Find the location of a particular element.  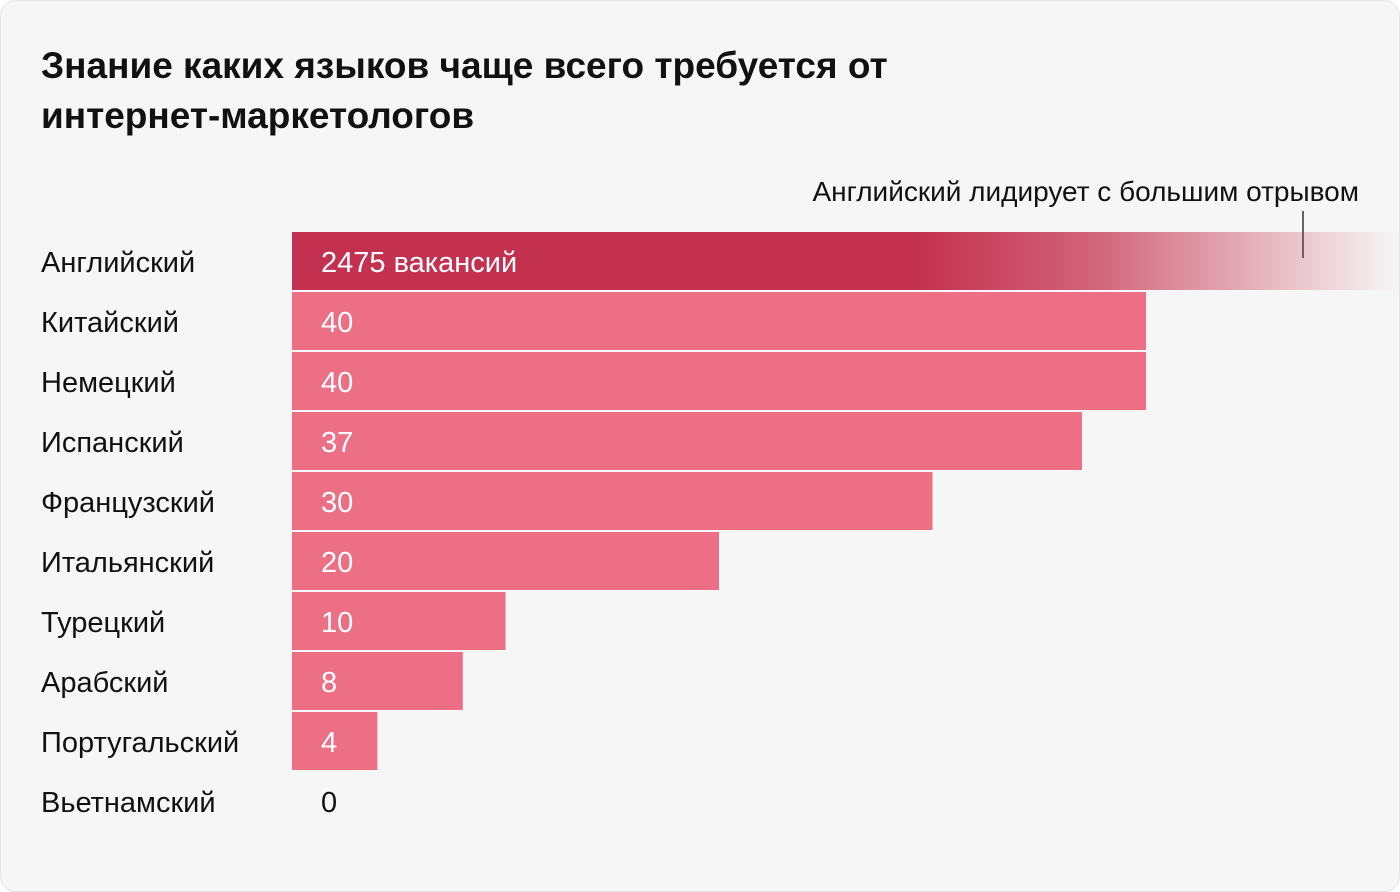

category-label: Французский is located at coordinates (128, 503).